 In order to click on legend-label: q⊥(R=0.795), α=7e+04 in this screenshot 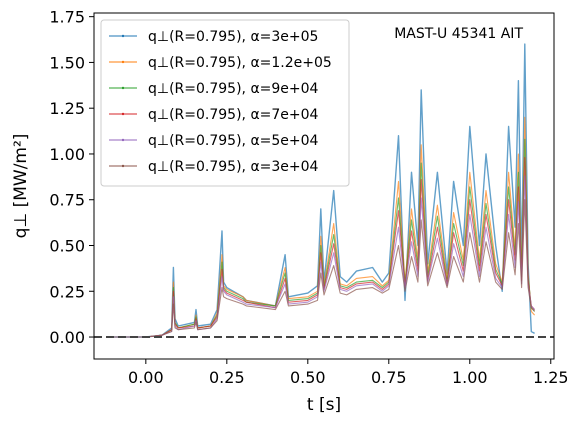, I will do `click(233, 115)`.